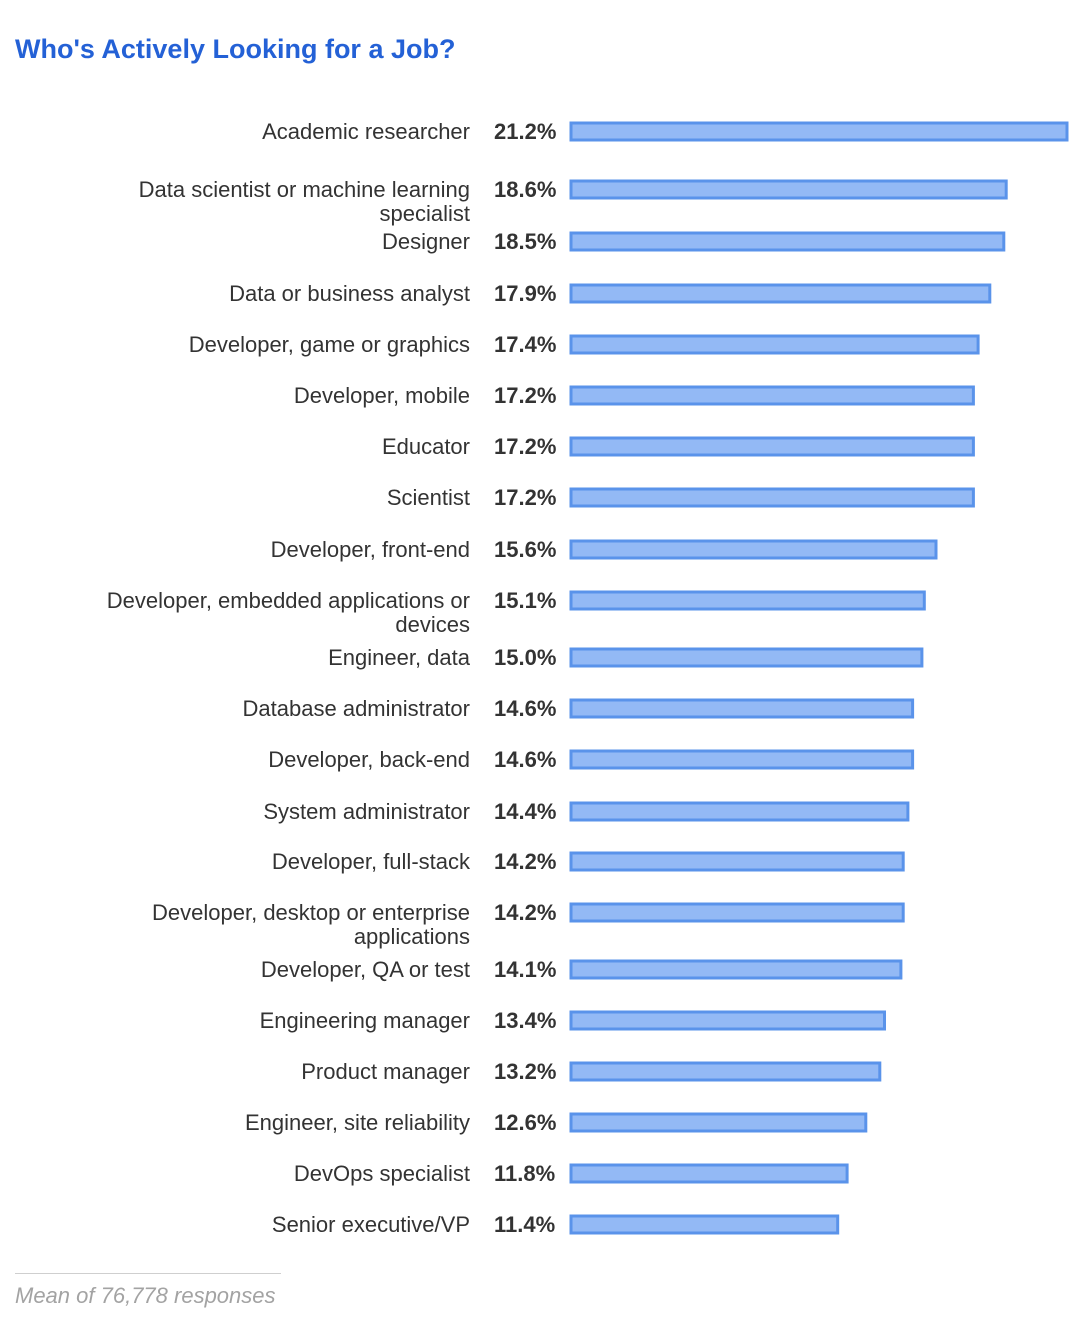  I want to click on category-label: Data or business analyst, so click(349, 293).